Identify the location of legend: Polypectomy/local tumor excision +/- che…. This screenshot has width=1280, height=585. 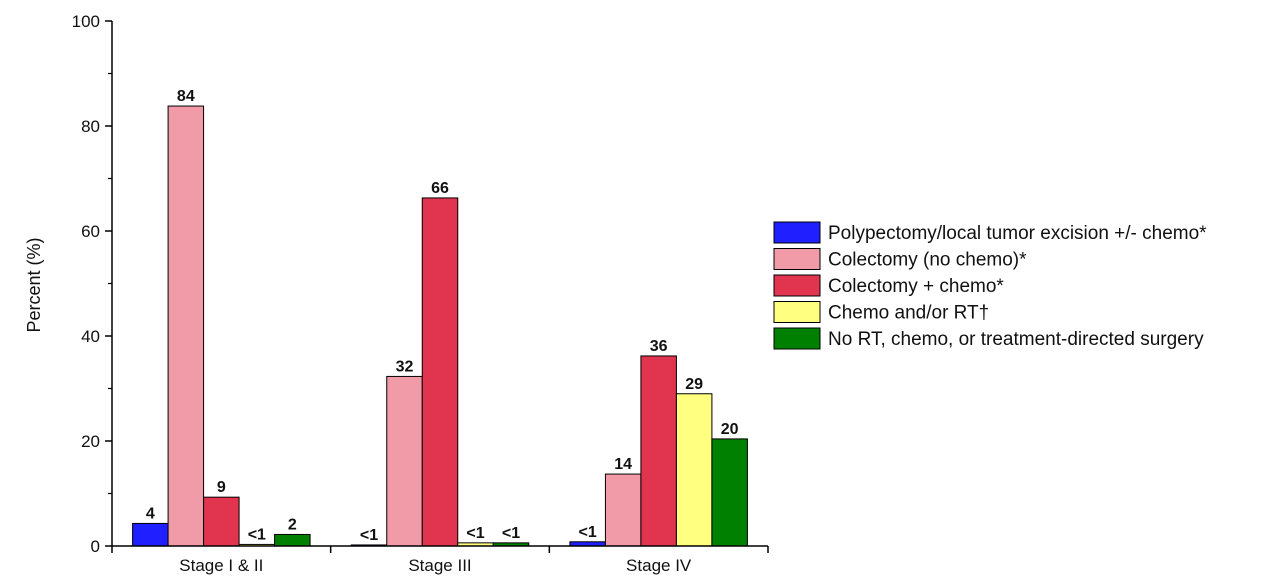
(990, 285).